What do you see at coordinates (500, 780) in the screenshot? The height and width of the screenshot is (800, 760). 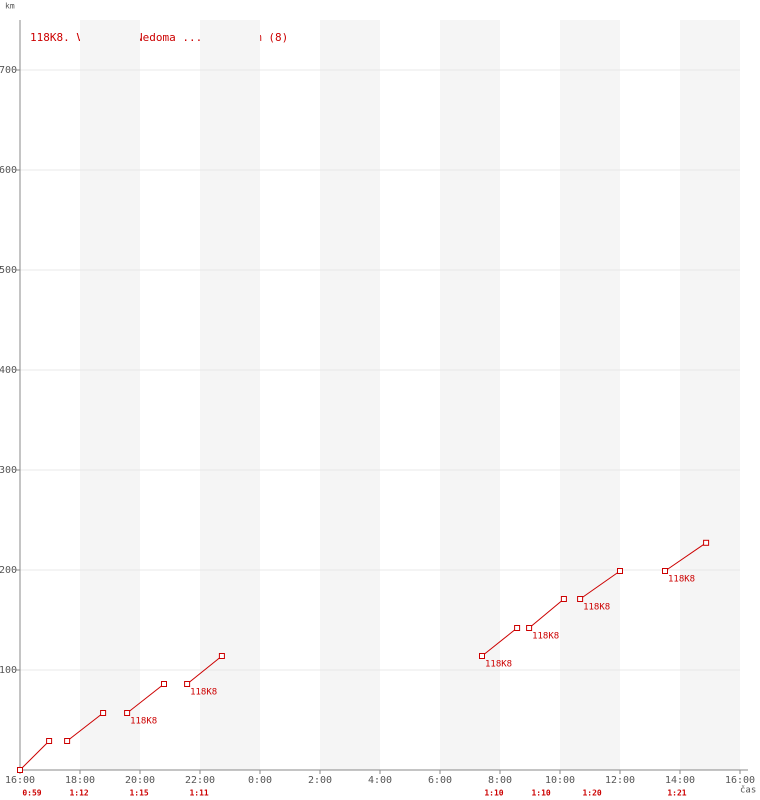 I see `x-tick-label: 8:00` at bounding box center [500, 780].